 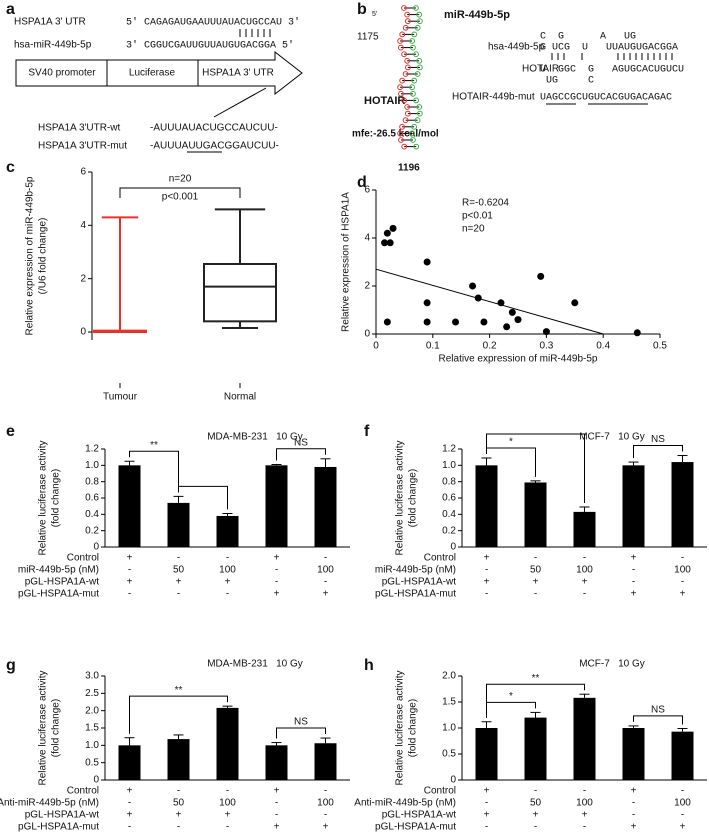 I want to click on mut-label: HSPA1A 3'UTR-mut, so click(x=82, y=146).